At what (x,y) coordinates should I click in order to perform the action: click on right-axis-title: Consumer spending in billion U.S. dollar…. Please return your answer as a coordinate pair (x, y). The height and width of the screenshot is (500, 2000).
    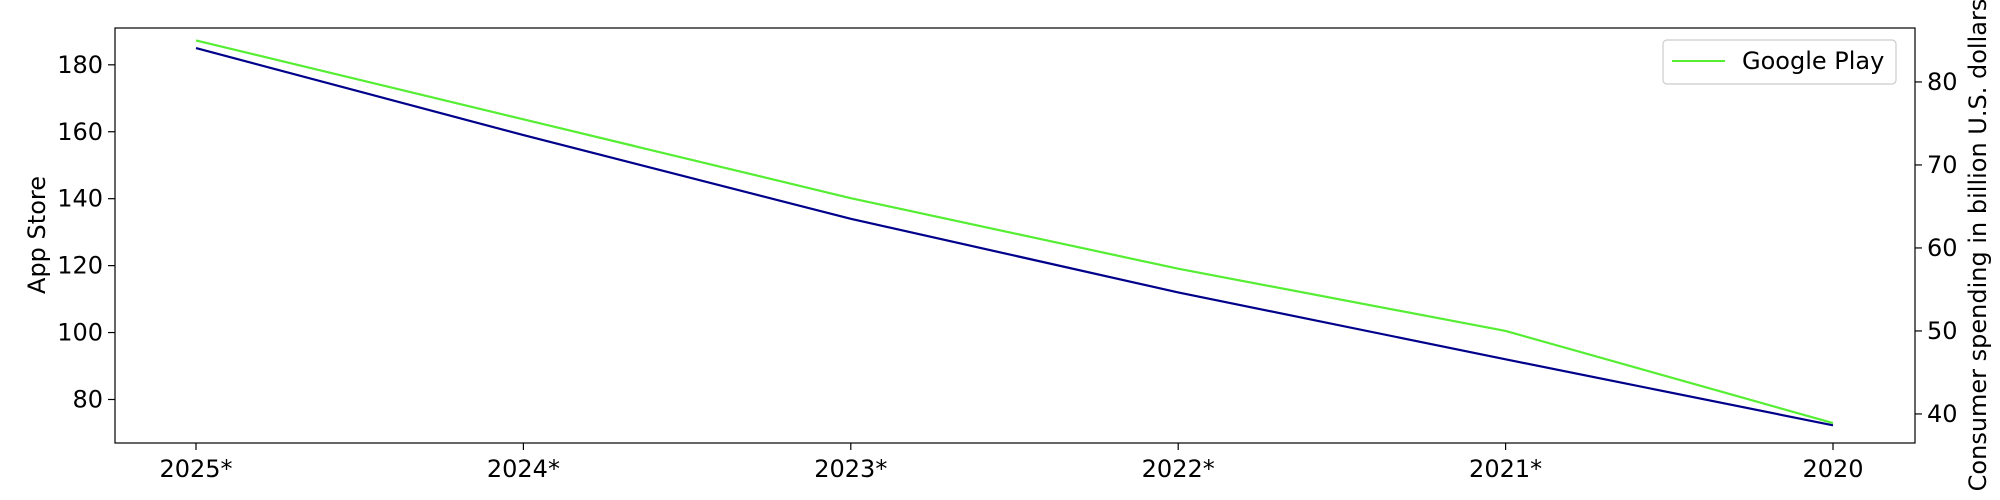
    Looking at the image, I should click on (1978, 245).